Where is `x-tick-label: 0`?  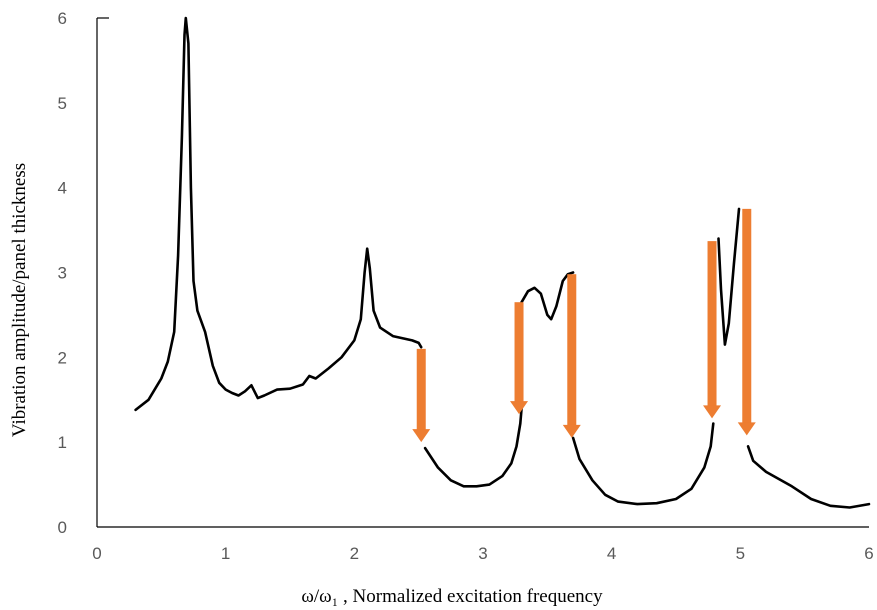
x-tick-label: 0 is located at coordinates (96, 553).